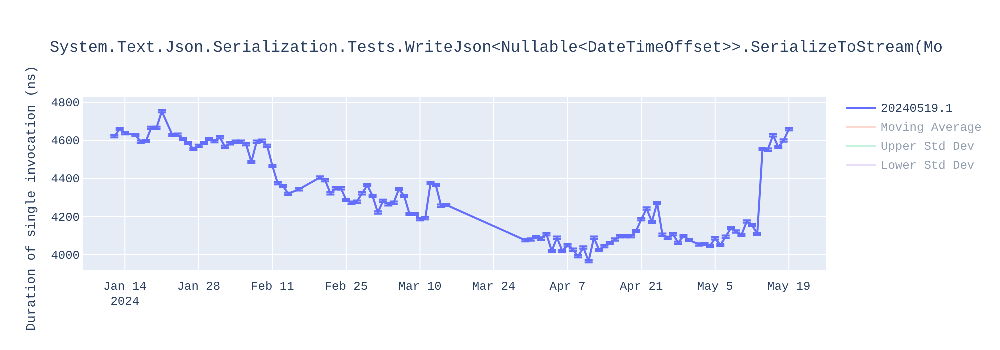 This screenshot has height=350, width=1000. Describe the element at coordinates (65, 217) in the screenshot. I see `y-tick-label: 4200` at that location.